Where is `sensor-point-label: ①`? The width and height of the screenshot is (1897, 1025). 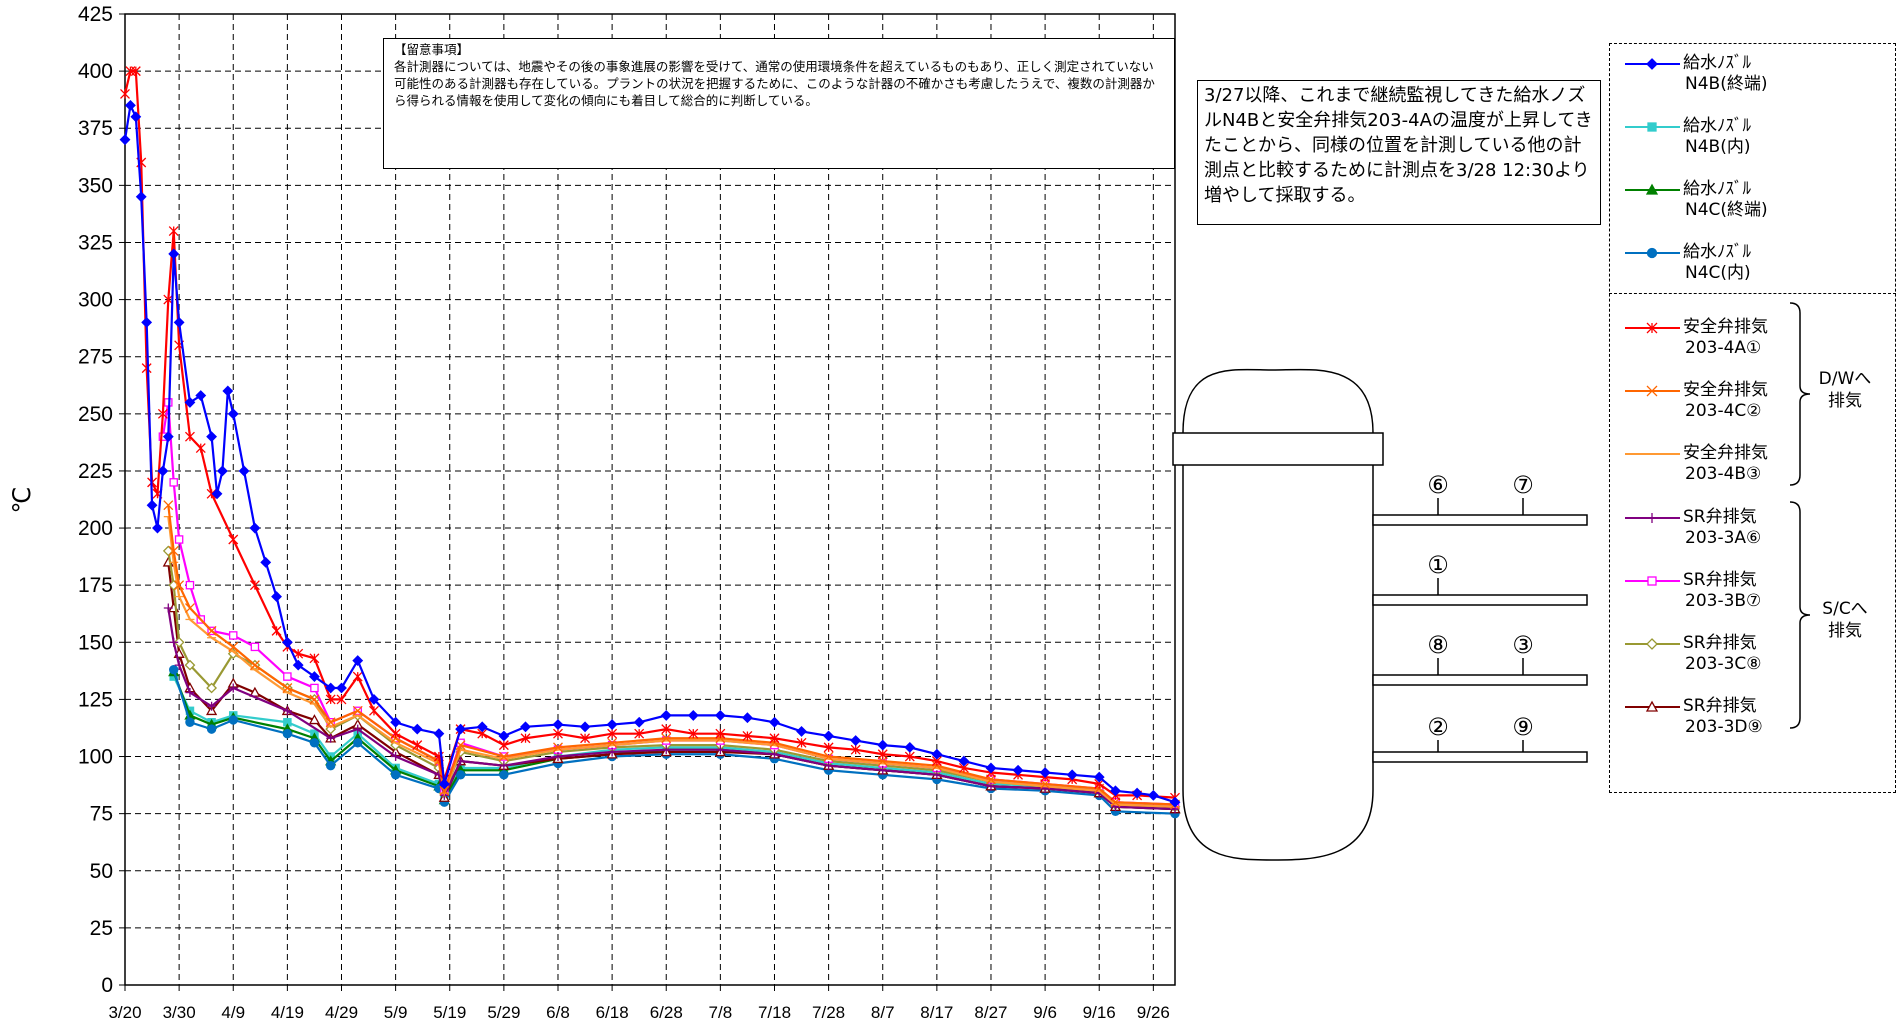
sensor-point-label: ① is located at coordinates (1438, 565).